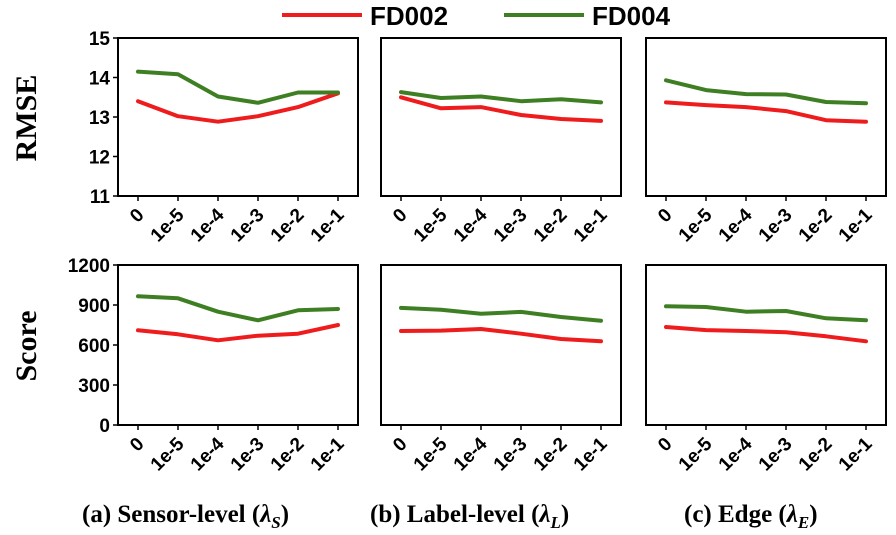 The height and width of the screenshot is (535, 896). I want to click on rmse-panel-b: 01e-51e-41e-31e-21e-1, so click(501, 142).